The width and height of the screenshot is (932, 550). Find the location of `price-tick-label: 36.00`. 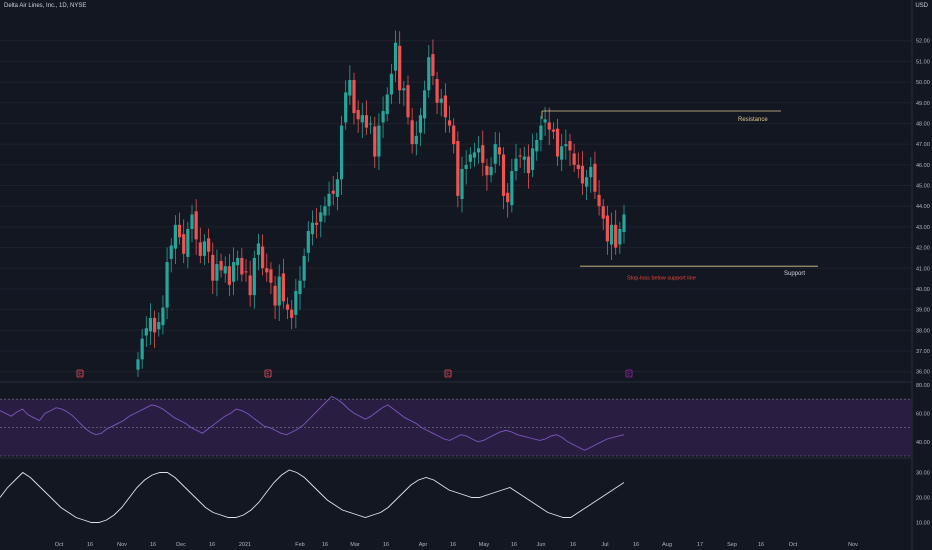

price-tick-label: 36.00 is located at coordinates (923, 373).